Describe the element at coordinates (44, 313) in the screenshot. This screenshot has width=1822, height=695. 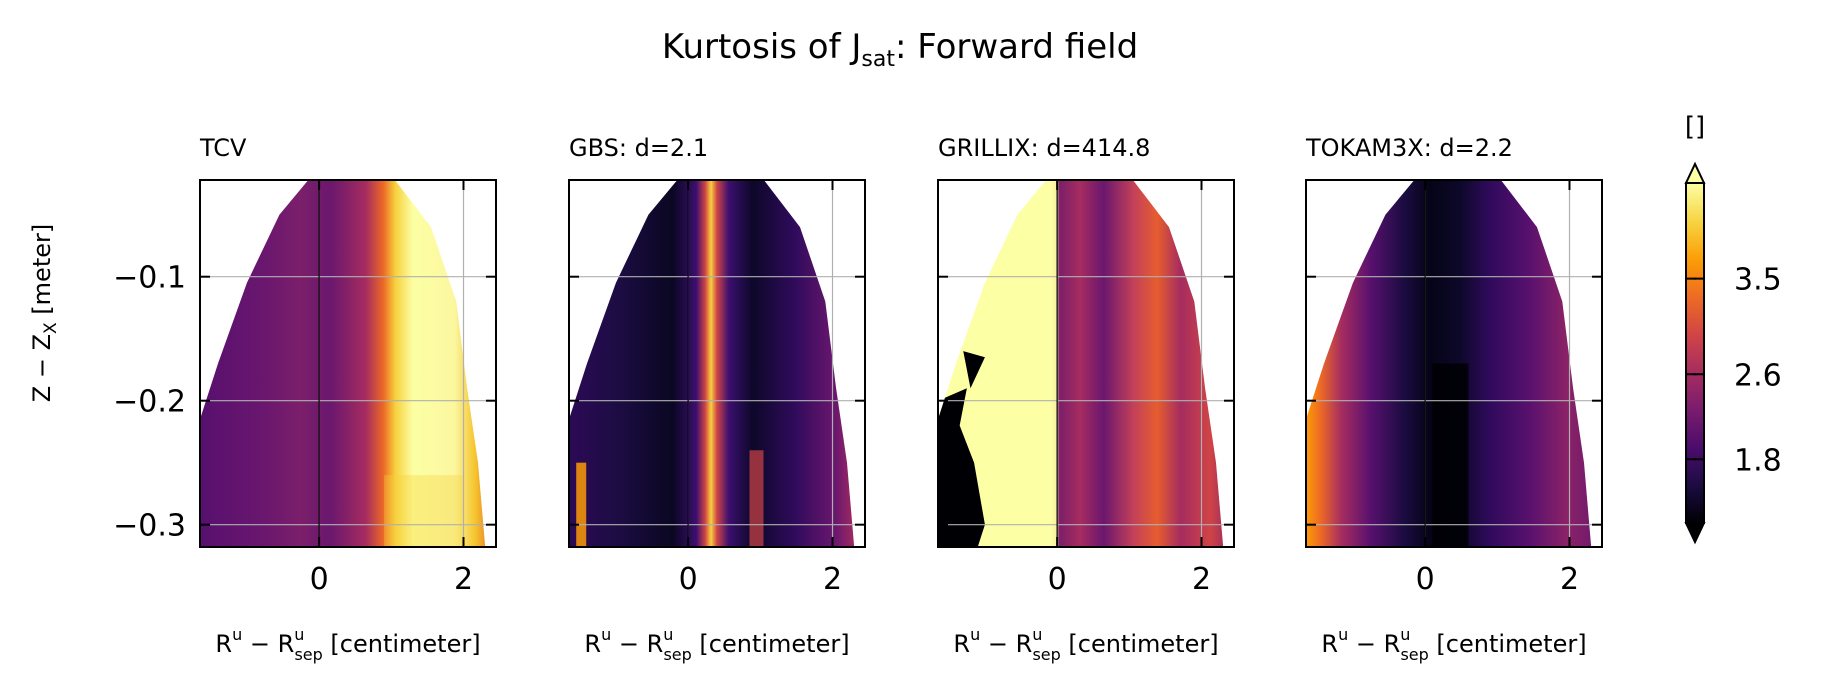
I see `y-axis-label: Z − ZX [meter]` at that location.